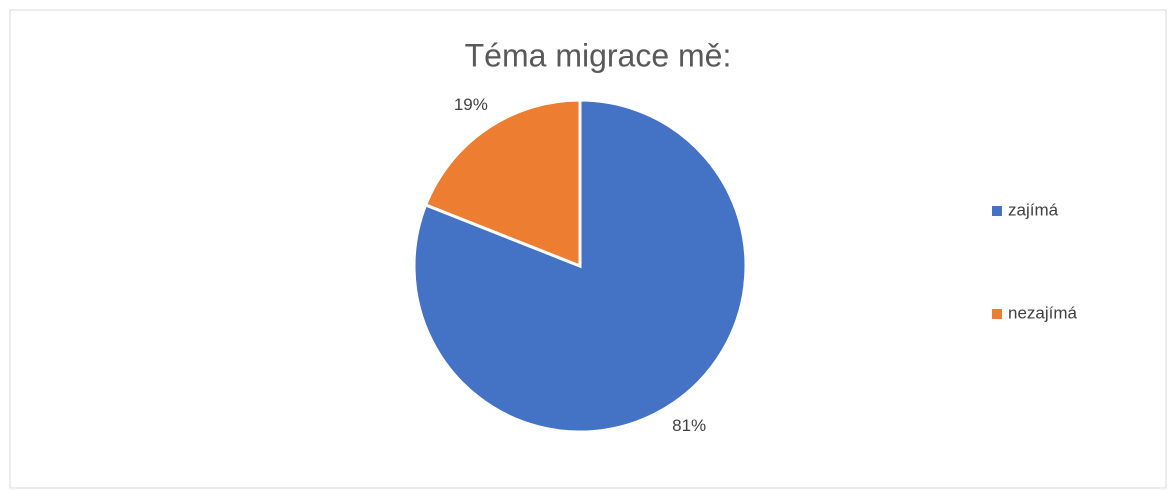  I want to click on data-label: 81%, so click(689, 425).